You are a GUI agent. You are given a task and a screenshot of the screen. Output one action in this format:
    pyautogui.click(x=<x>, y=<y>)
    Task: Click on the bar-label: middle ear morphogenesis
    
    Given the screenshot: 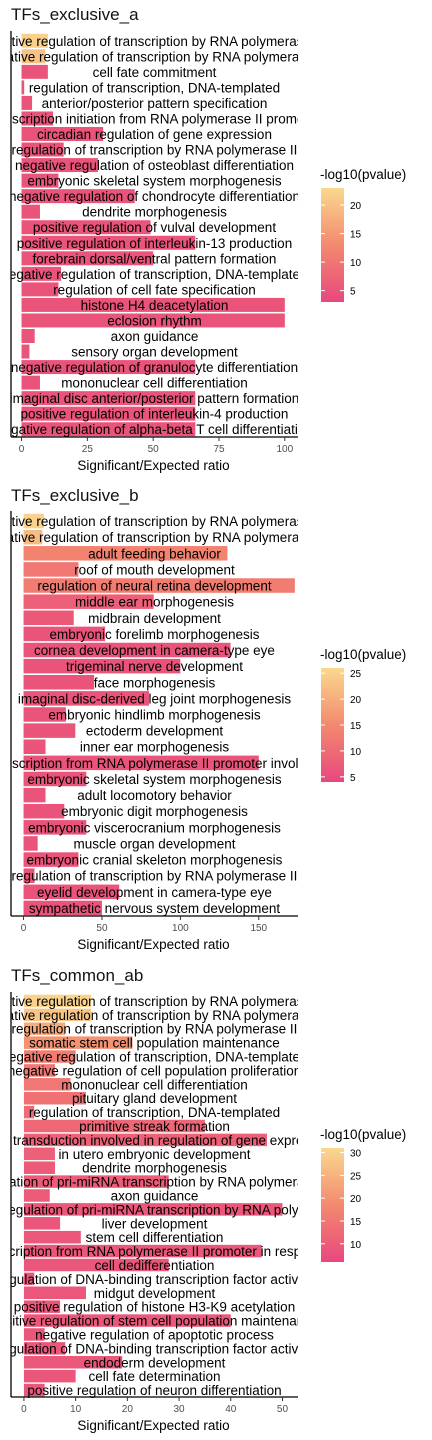 What is the action you would take?
    pyautogui.click(x=154, y=602)
    